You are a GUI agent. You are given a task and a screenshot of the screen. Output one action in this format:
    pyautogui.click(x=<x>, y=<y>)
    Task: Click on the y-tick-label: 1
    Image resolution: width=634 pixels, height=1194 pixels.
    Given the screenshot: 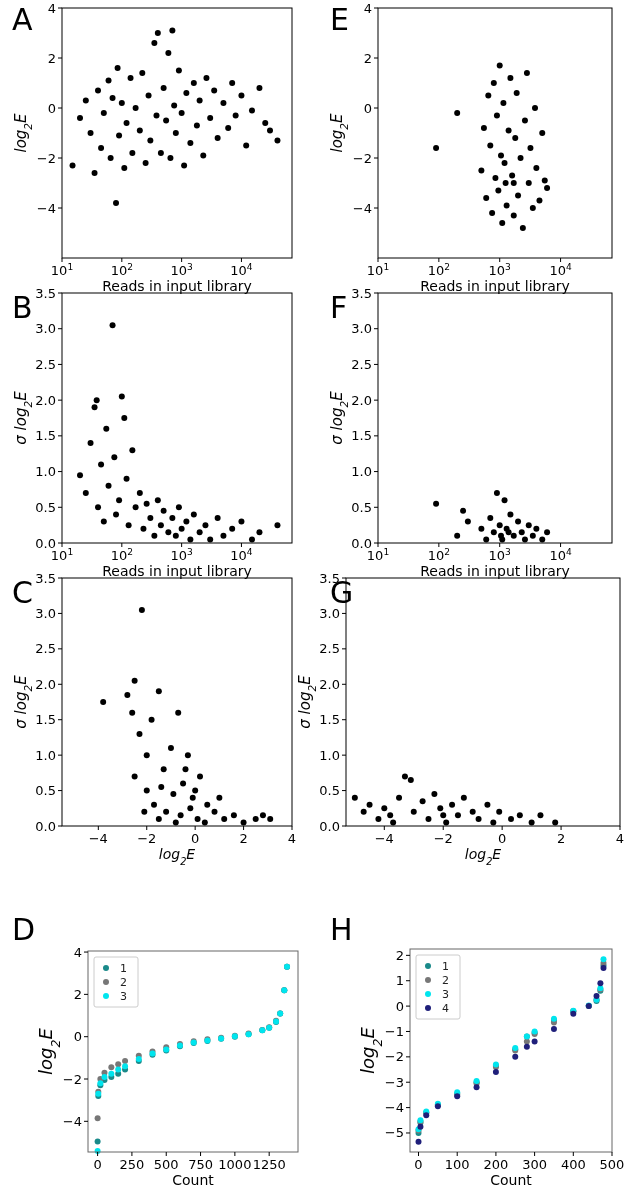 What is the action you would take?
    pyautogui.click(x=399, y=981)
    